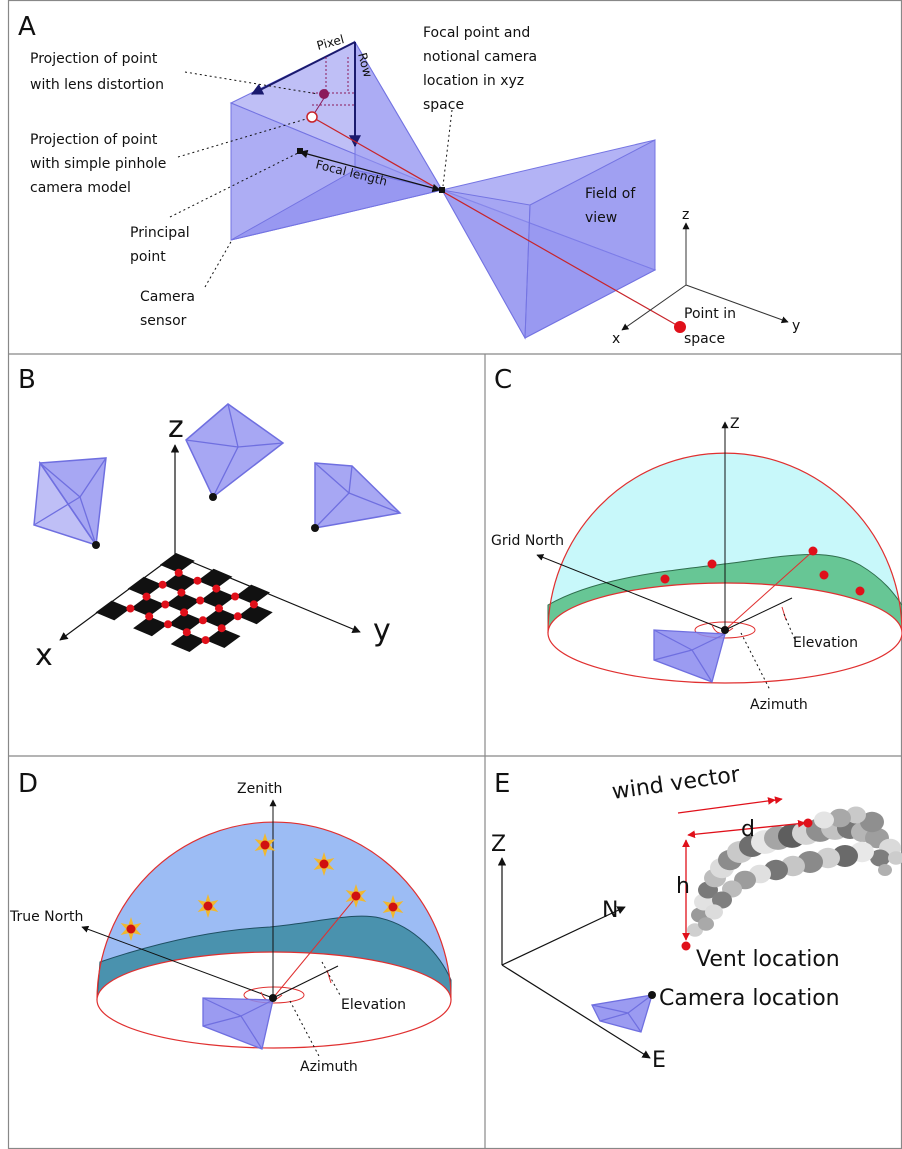 The width and height of the screenshot is (902, 1149). What do you see at coordinates (356, 497) in the screenshot?
I see `b-camera-right` at bounding box center [356, 497].